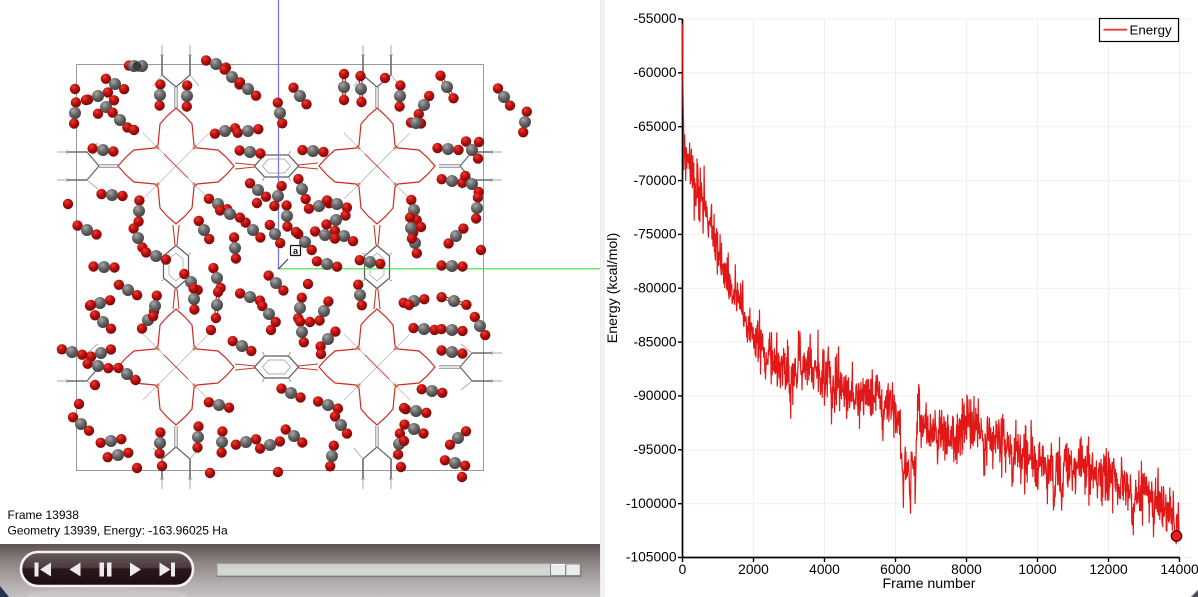 The height and width of the screenshot is (597, 1198). Describe the element at coordinates (655, 449) in the screenshot. I see `svg-text: -95000` at that location.